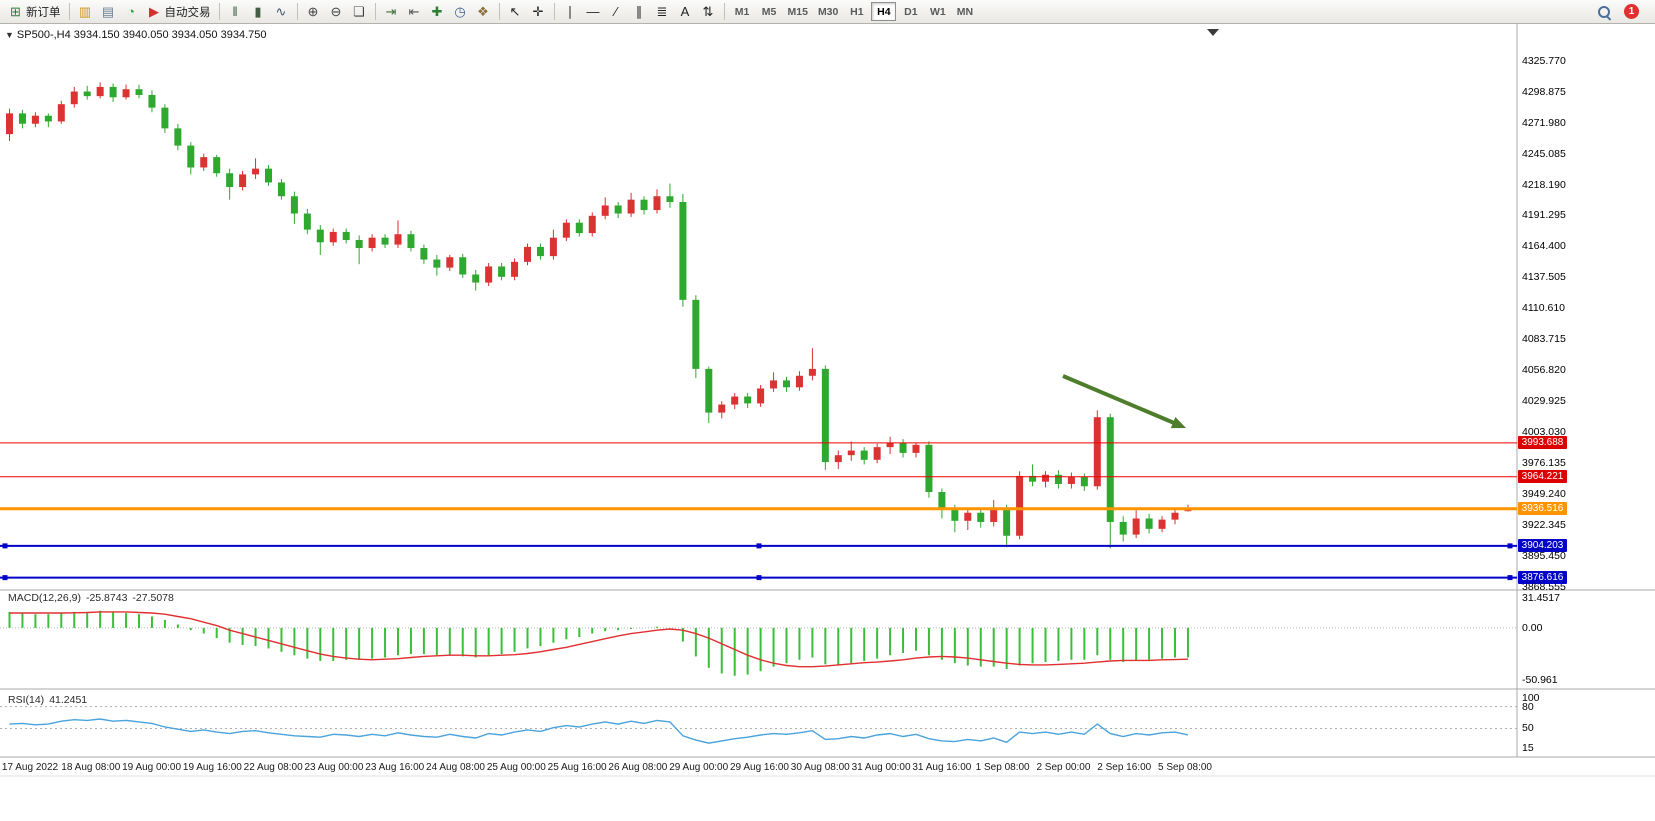 This screenshot has height=821, width=1655. I want to click on trendline-icon: ∕, so click(616, 11).